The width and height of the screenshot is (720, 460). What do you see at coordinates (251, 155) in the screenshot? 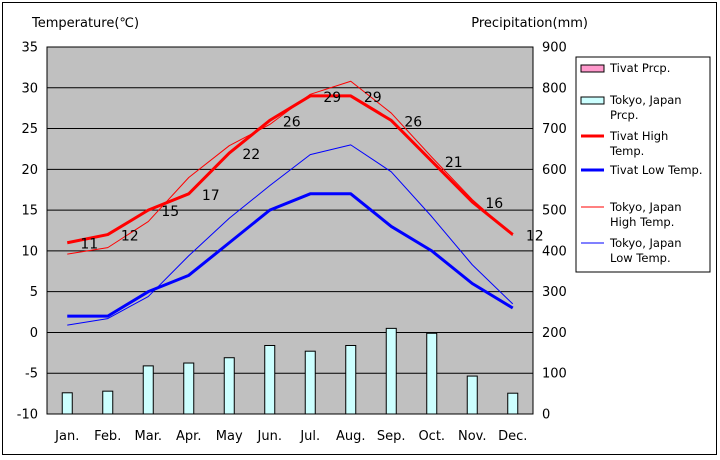
I see `data-label: 22` at bounding box center [251, 155].